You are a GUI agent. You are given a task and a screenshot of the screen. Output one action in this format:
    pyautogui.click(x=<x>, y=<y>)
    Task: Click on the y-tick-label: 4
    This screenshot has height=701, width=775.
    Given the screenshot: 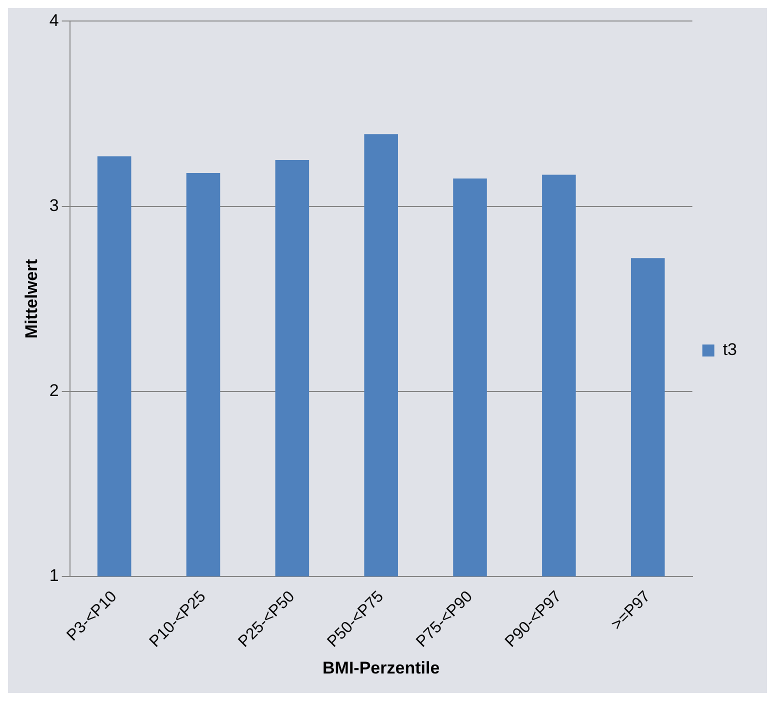 What is the action you would take?
    pyautogui.click(x=54, y=20)
    